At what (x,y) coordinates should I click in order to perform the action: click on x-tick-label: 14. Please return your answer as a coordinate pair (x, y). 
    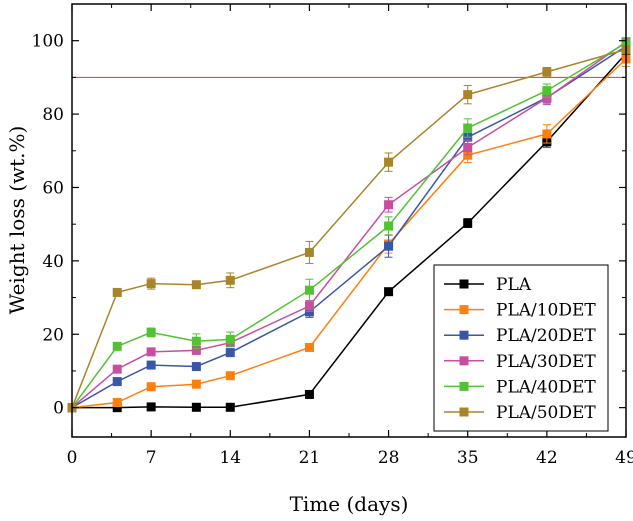
    Looking at the image, I should click on (230, 458).